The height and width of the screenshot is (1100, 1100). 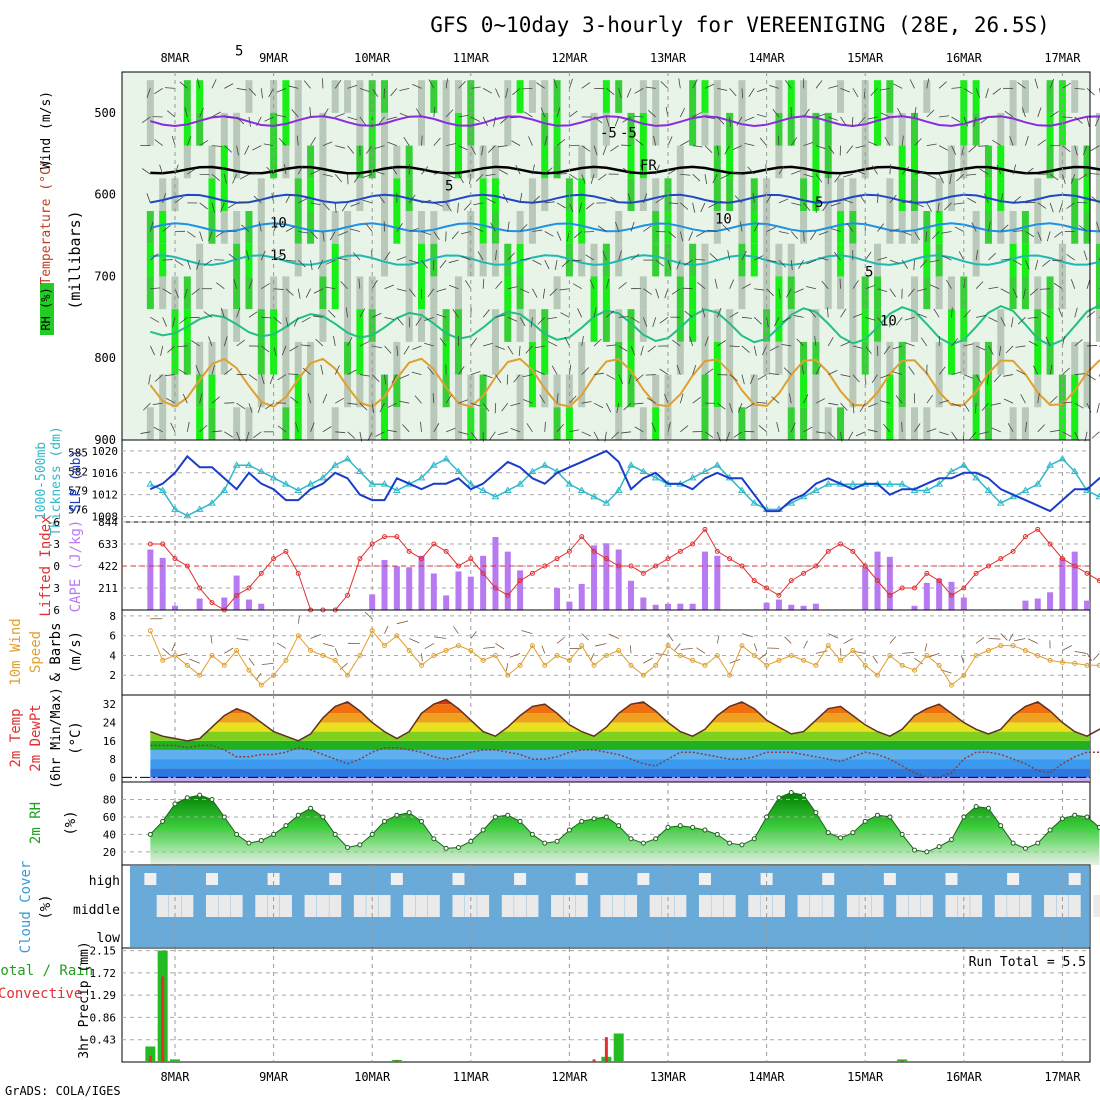 What do you see at coordinates (631, 595) in the screenshot?
I see `cape-bar` at bounding box center [631, 595].